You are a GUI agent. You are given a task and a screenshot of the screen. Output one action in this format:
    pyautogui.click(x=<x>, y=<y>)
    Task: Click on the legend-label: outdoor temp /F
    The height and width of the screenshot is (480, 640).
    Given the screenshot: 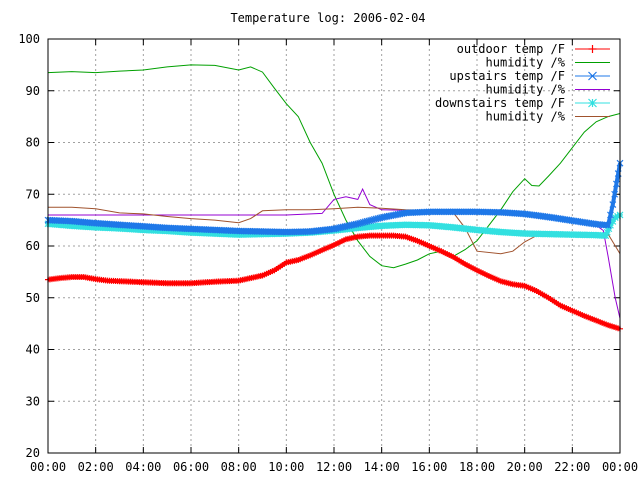 What is the action you would take?
    pyautogui.click(x=511, y=49)
    